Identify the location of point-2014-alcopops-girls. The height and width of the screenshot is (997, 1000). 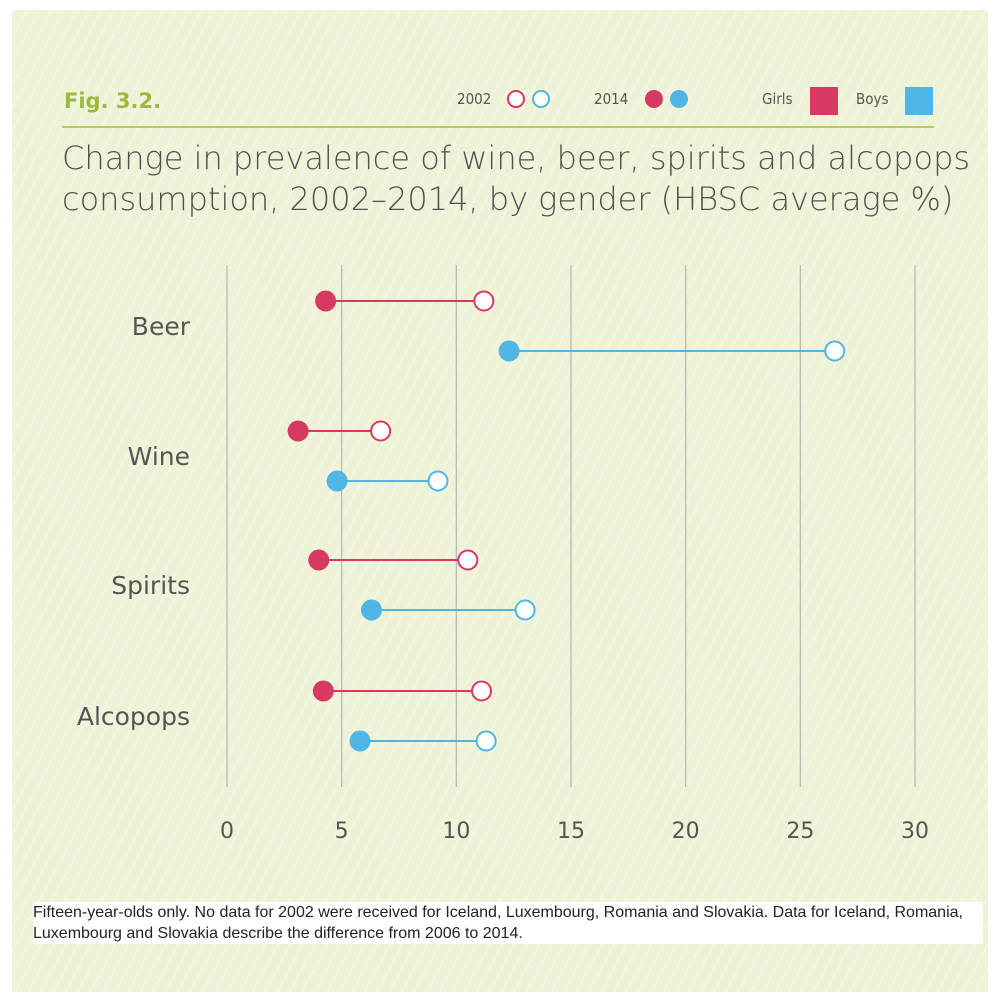
(323, 691).